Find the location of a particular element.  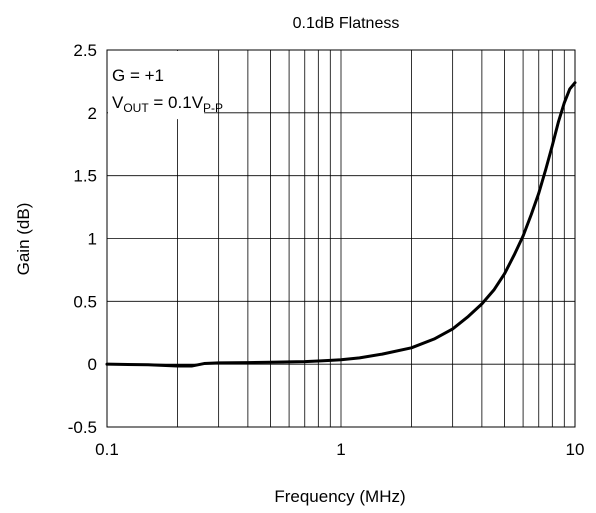

x-tick-label: 0.1 is located at coordinates (107, 449).